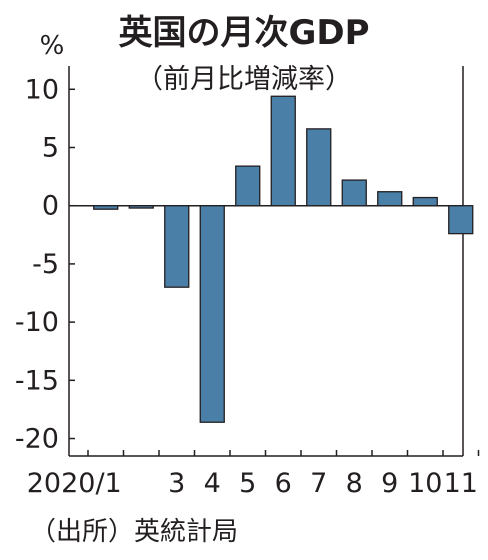 The width and height of the screenshot is (488, 560). What do you see at coordinates (37, 439) in the screenshot?
I see `y-tick-label: -20` at bounding box center [37, 439].